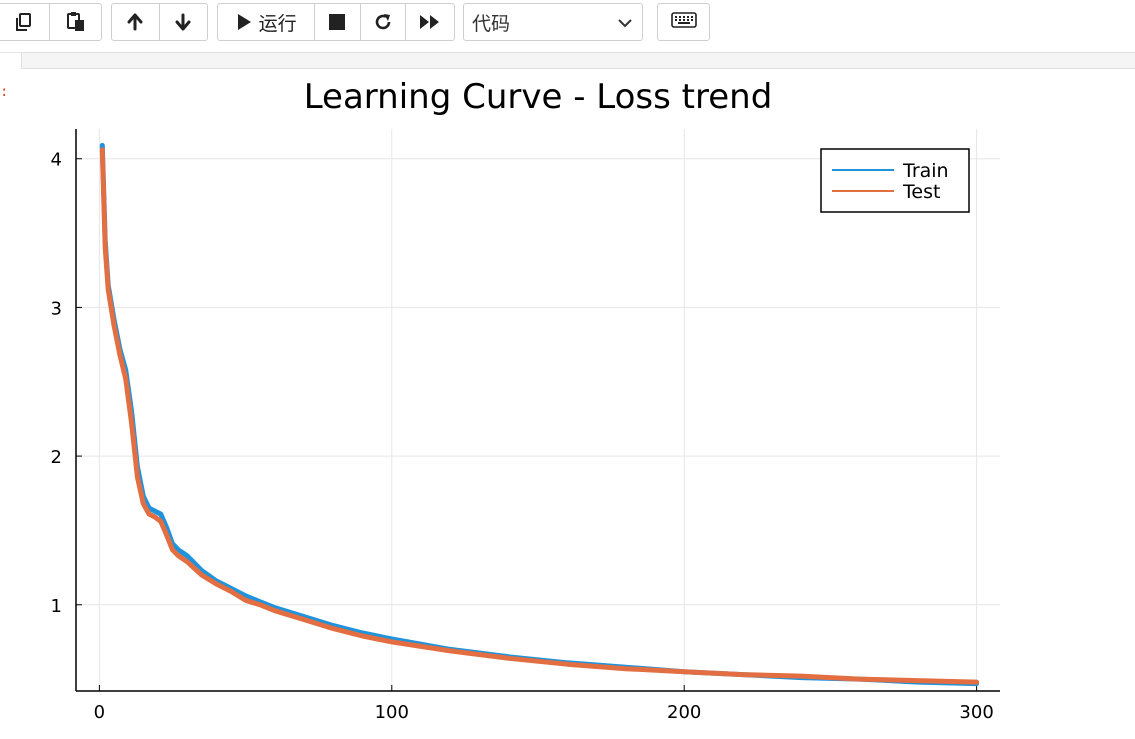 The width and height of the screenshot is (1135, 739). I want to click on command-palette-button, so click(683, 22).